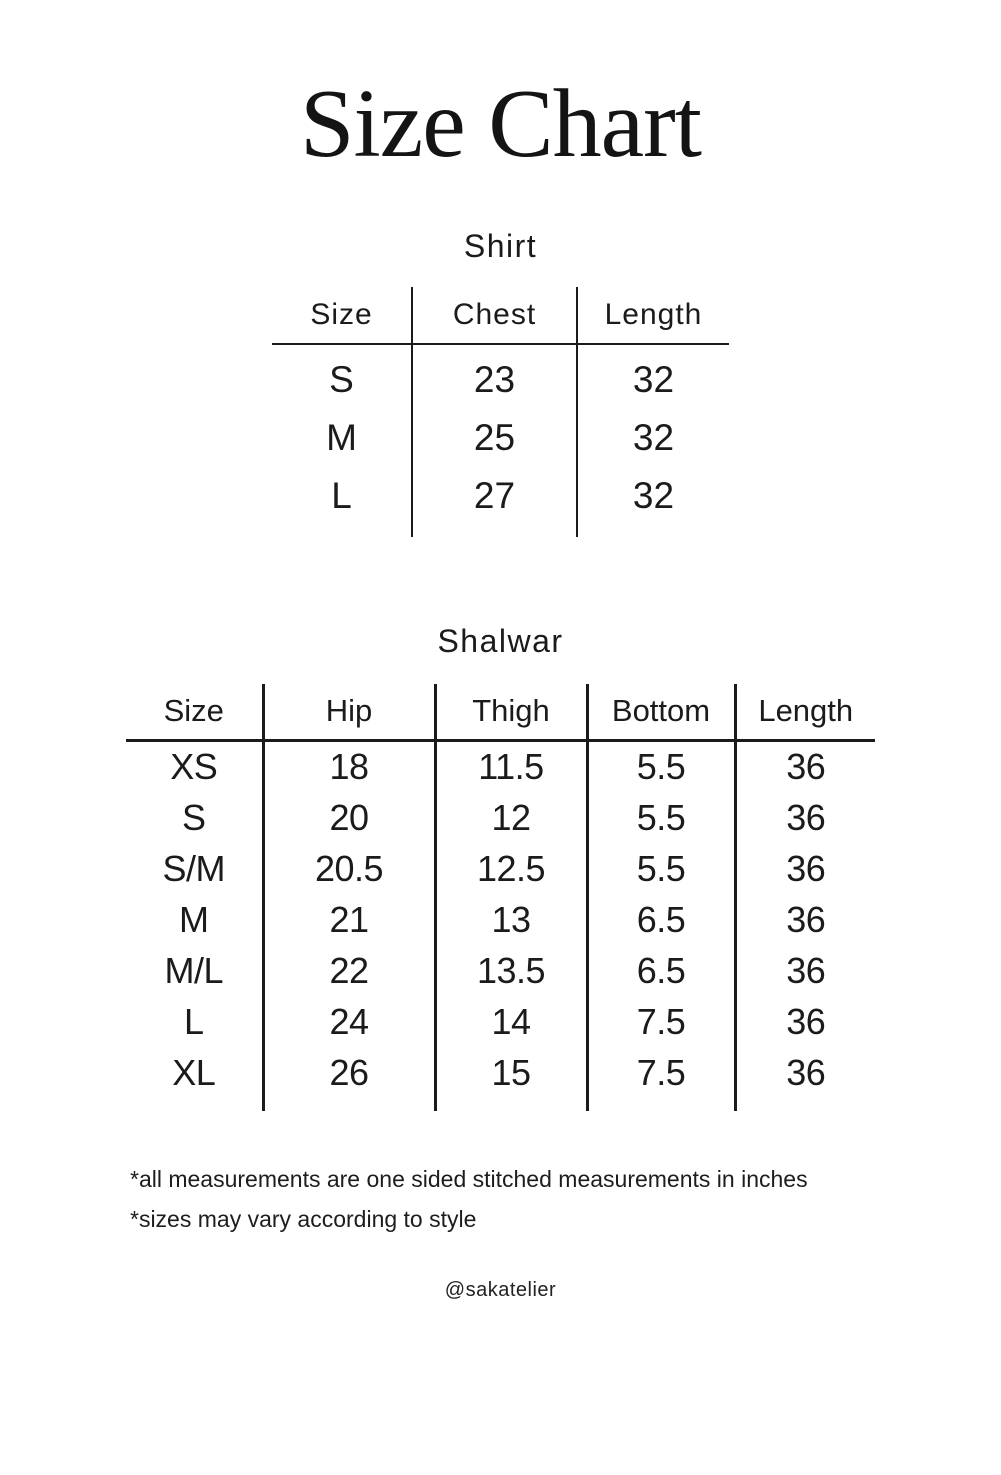 This screenshot has width=1001, height=1475. I want to click on table-row: XL 26 15 7.5 36, so click(500, 1079).